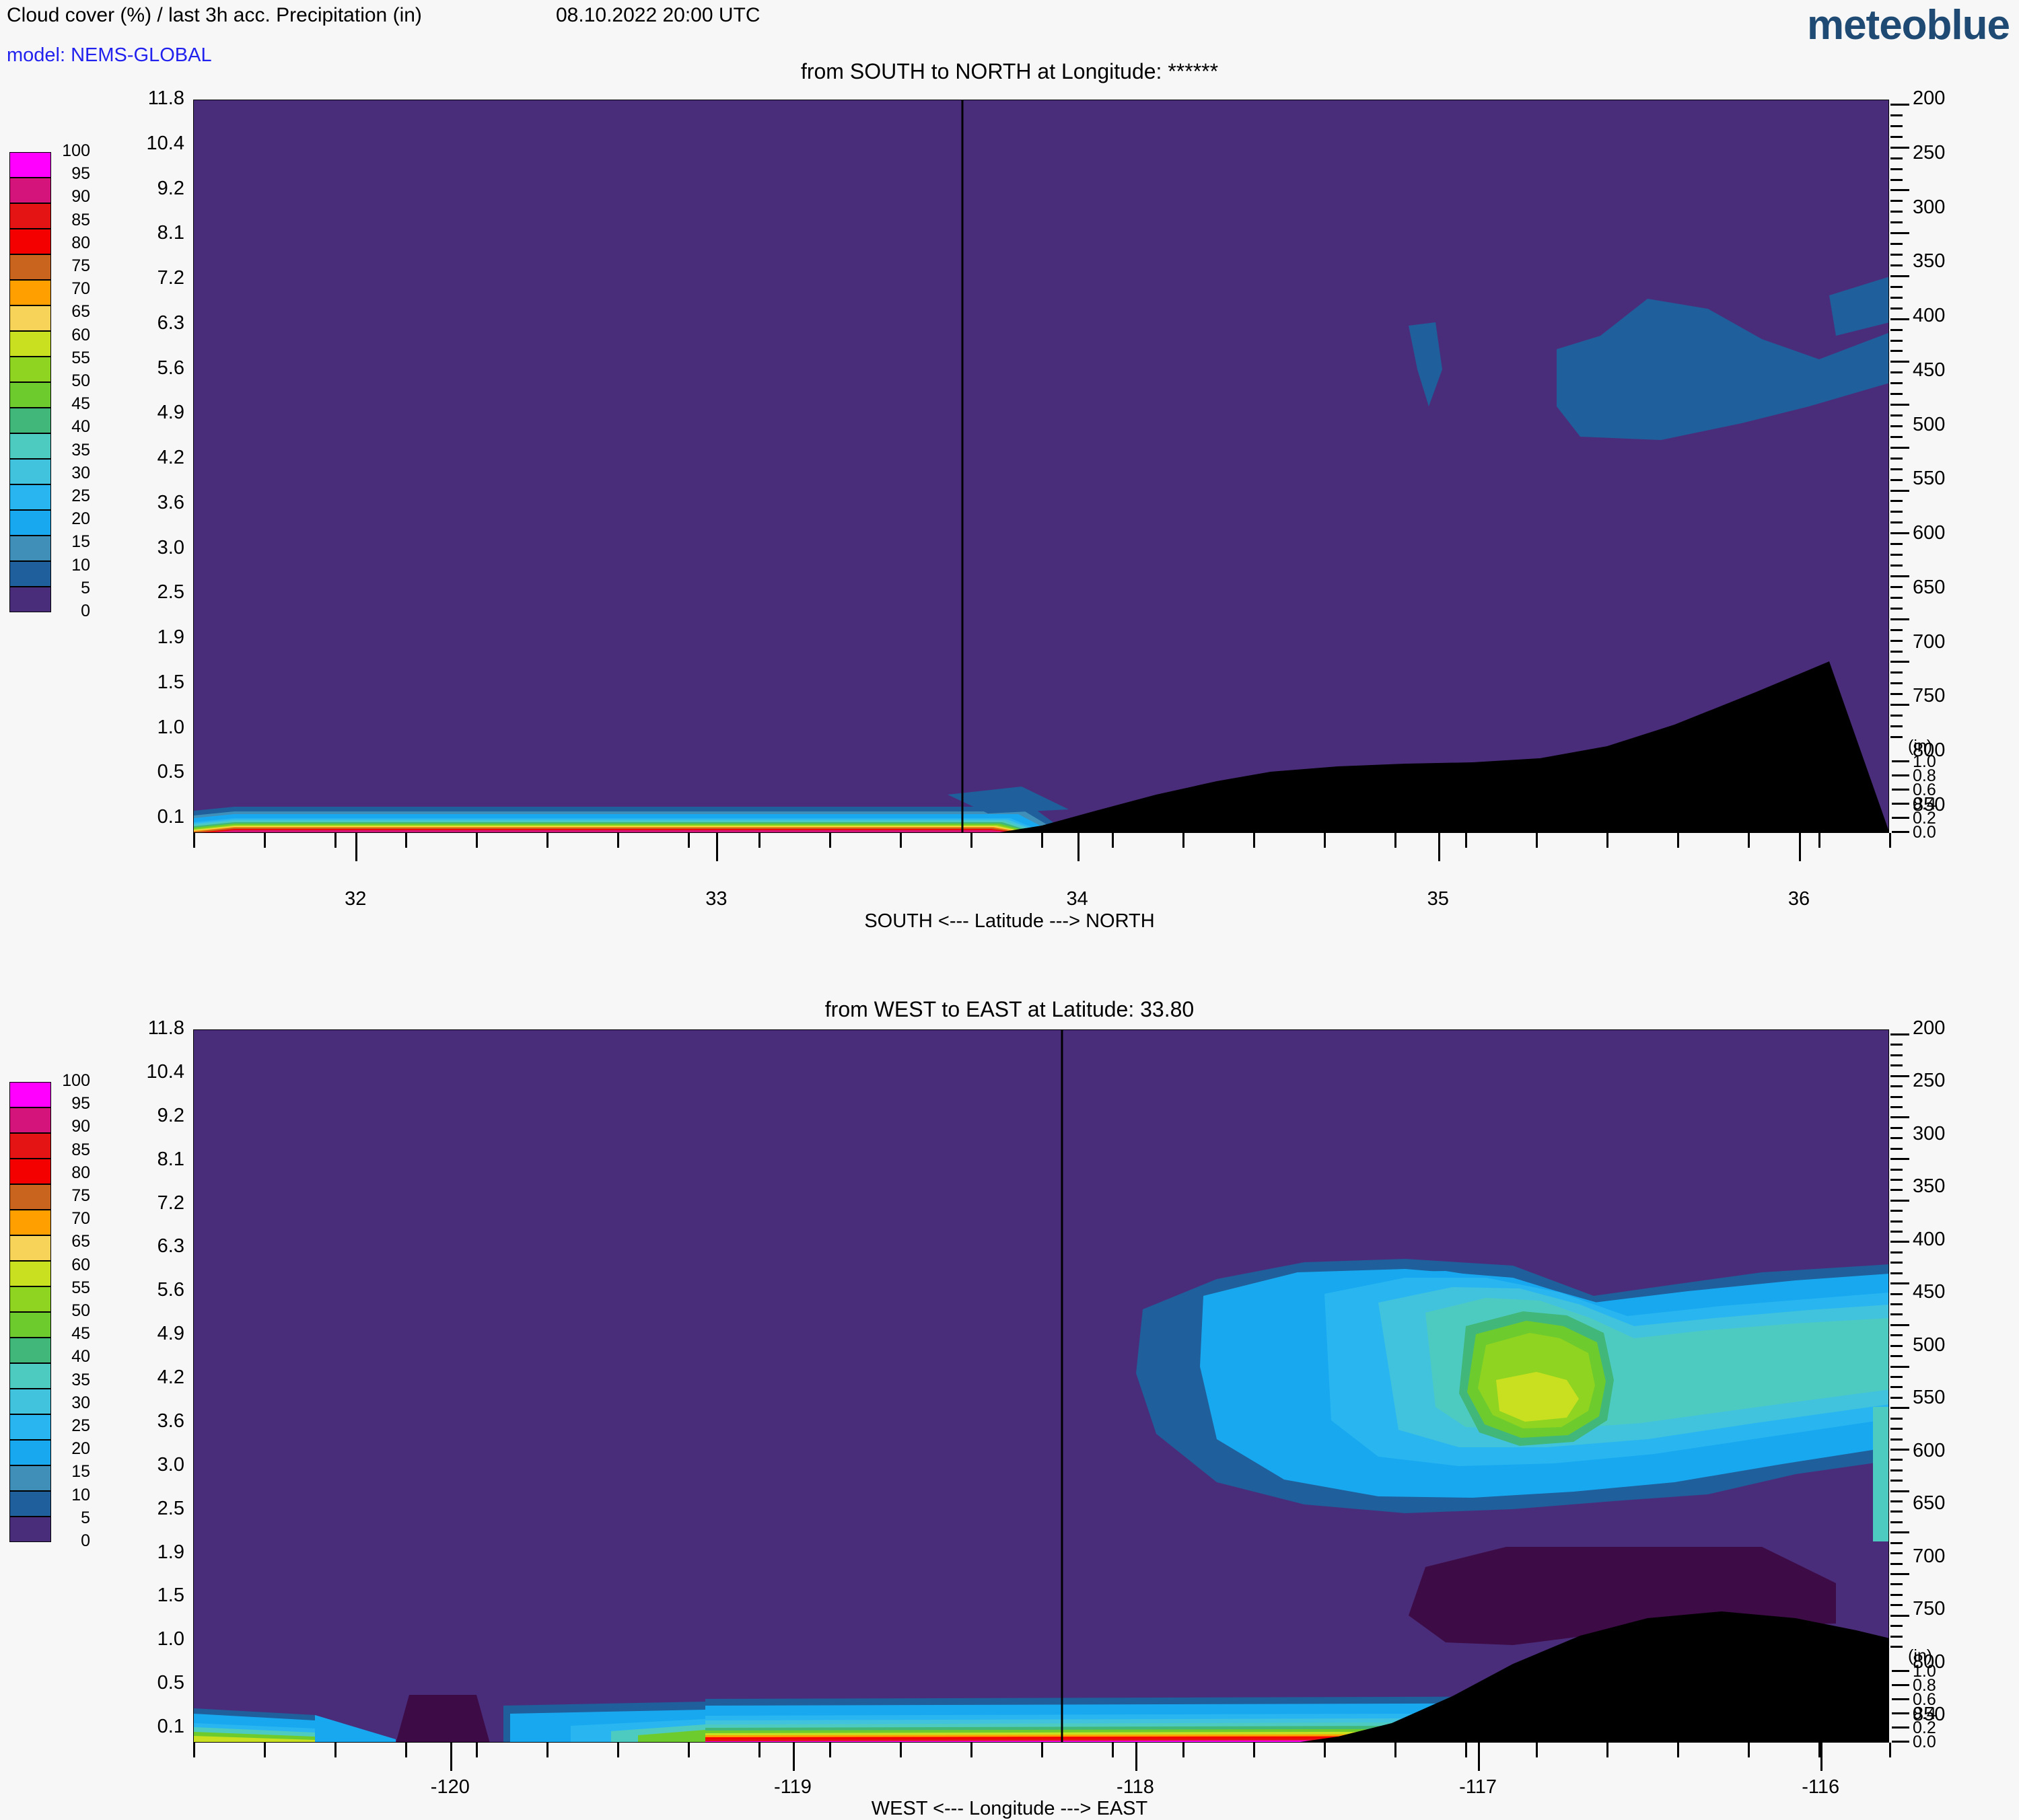  I want to click on x-axis-title-south-north: SOUTH <--- Latitude ---> NORTH, so click(1010, 921).